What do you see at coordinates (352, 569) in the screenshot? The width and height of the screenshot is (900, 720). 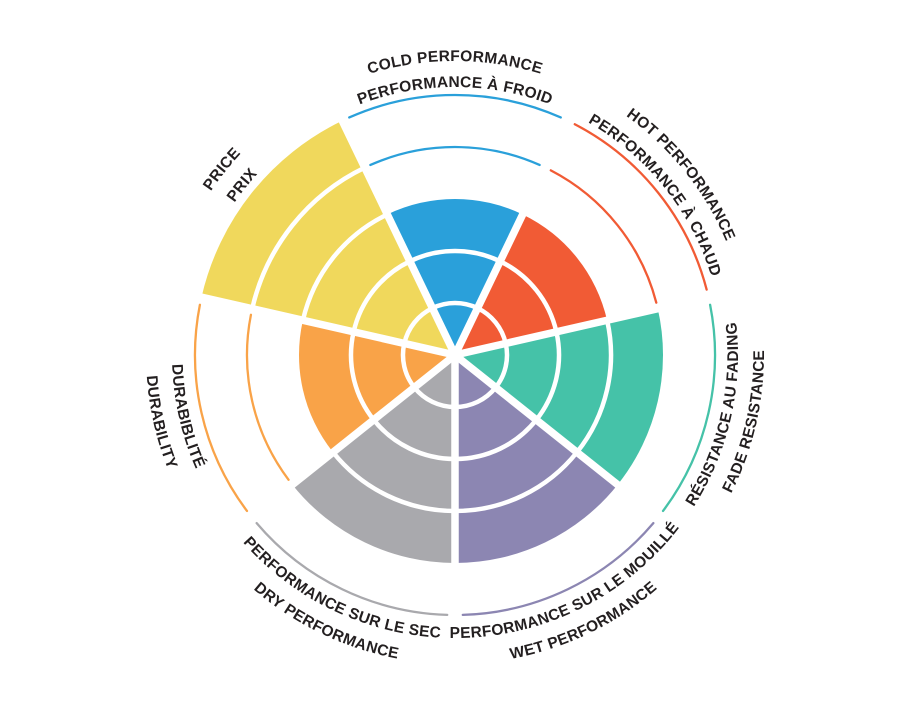 I see `sector-dry-remaining-arc` at bounding box center [352, 569].